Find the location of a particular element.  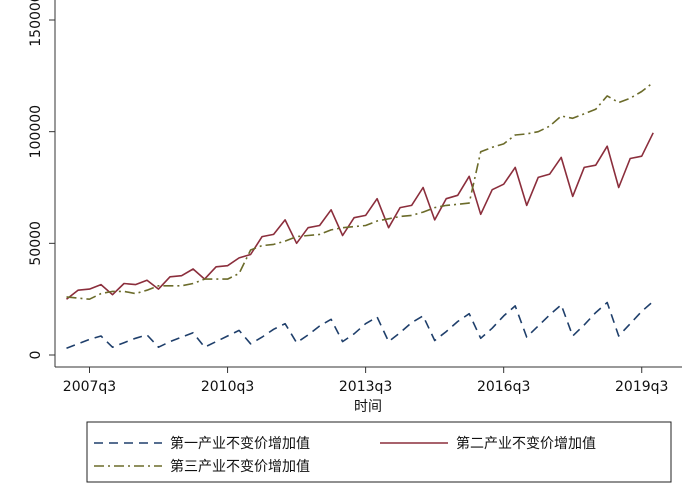

x-tick-label: 2019q3 is located at coordinates (641, 387).